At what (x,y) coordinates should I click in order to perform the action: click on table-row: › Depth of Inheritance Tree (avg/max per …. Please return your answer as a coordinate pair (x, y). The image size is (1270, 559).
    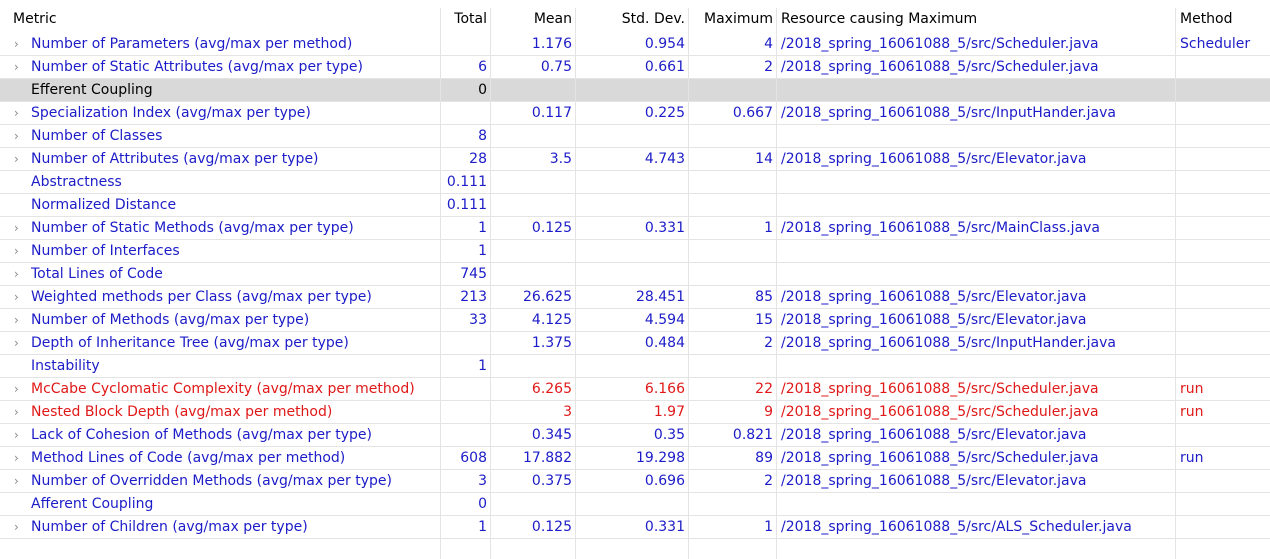
    Looking at the image, I should click on (635, 343).